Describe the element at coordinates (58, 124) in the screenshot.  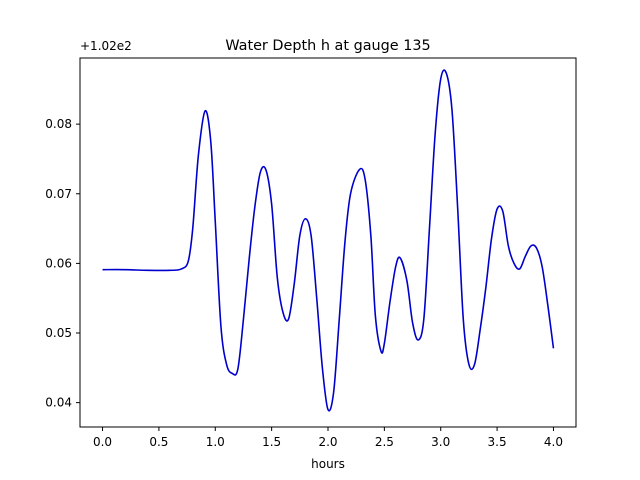
I see `y-tick-label: 0.08` at that location.